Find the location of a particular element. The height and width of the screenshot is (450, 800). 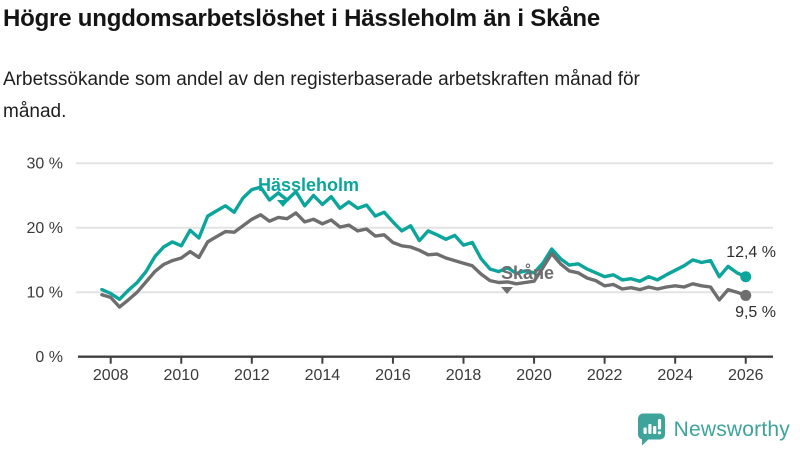

x-axis-tick-label: 2010 is located at coordinates (181, 375).